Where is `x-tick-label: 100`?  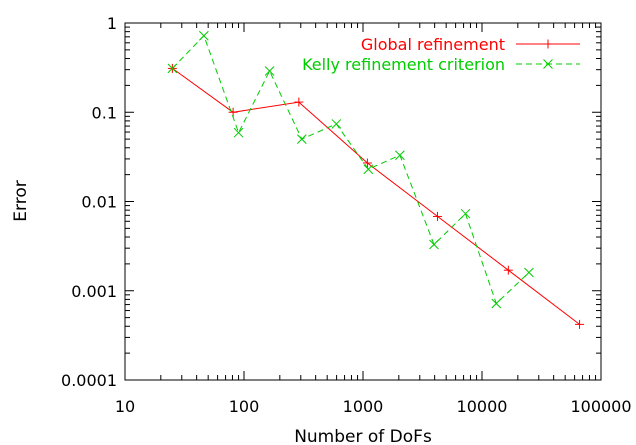
x-tick-label: 100 is located at coordinates (244, 406).